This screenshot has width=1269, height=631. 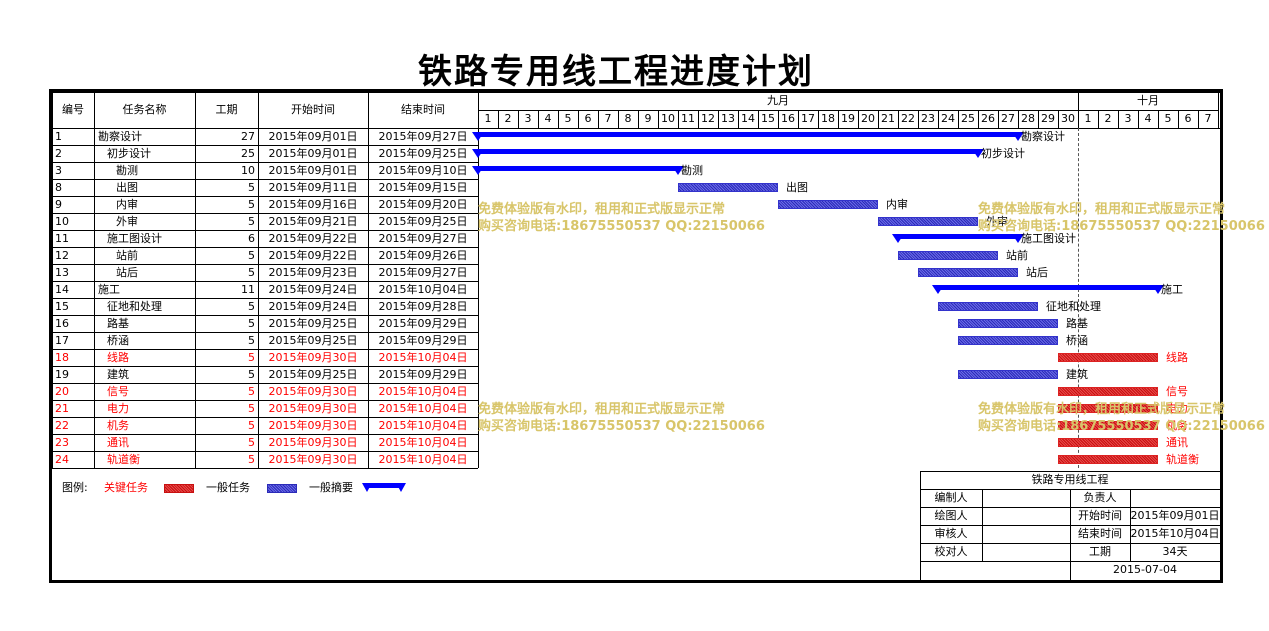 I want to click on info-start-value: 2015年09月01日, so click(x=1175, y=515).